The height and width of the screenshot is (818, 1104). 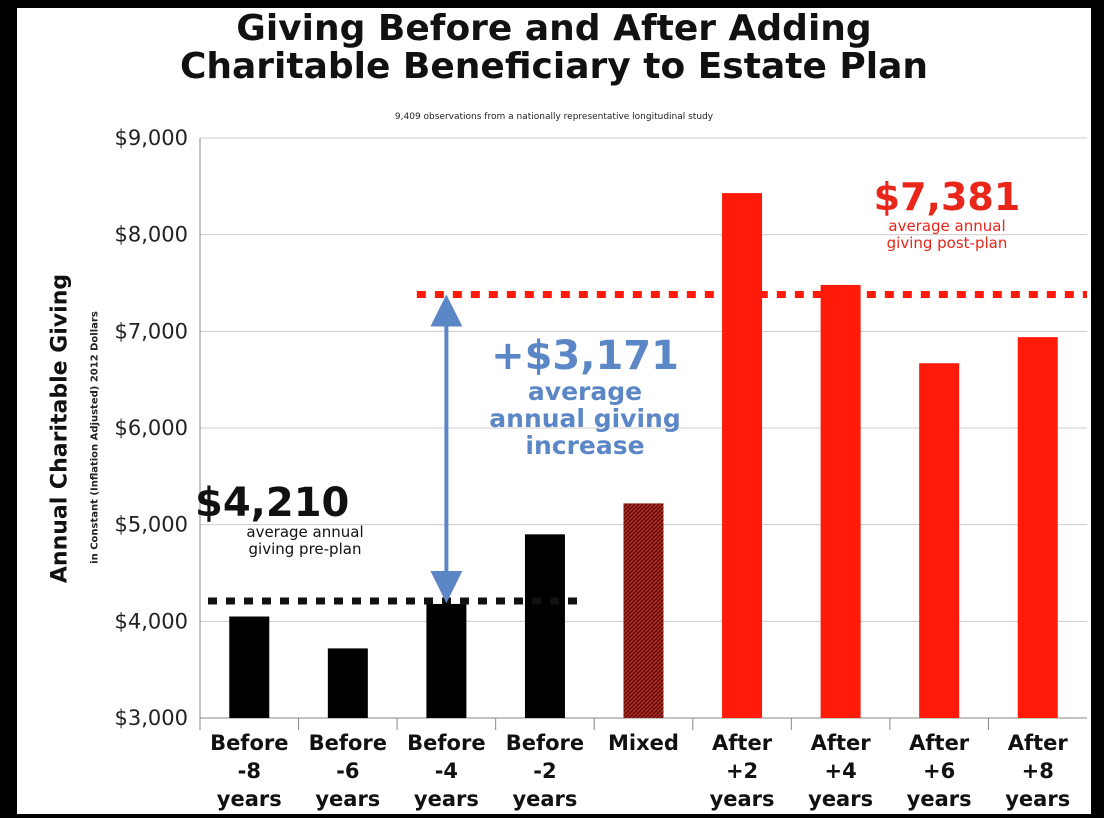 What do you see at coordinates (347, 771) in the screenshot?
I see `x-tick-label: -6` at bounding box center [347, 771].